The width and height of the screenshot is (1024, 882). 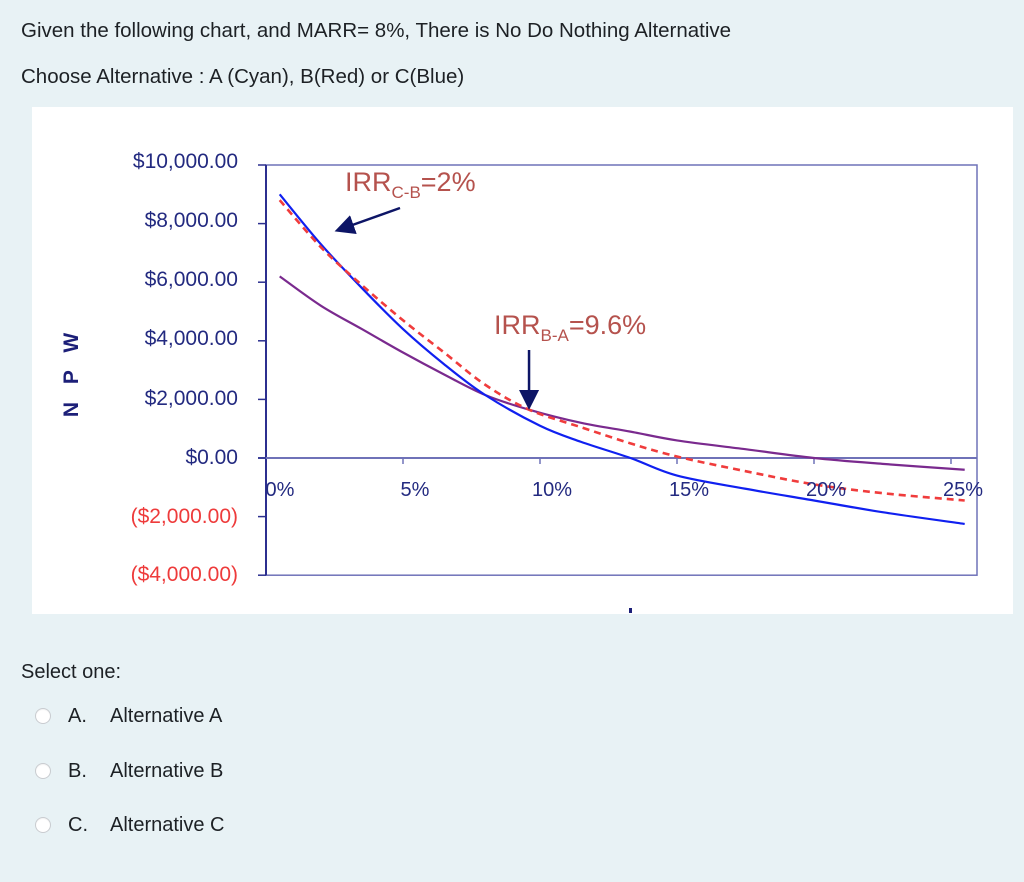 I want to click on radio-button-a, so click(x=43, y=716).